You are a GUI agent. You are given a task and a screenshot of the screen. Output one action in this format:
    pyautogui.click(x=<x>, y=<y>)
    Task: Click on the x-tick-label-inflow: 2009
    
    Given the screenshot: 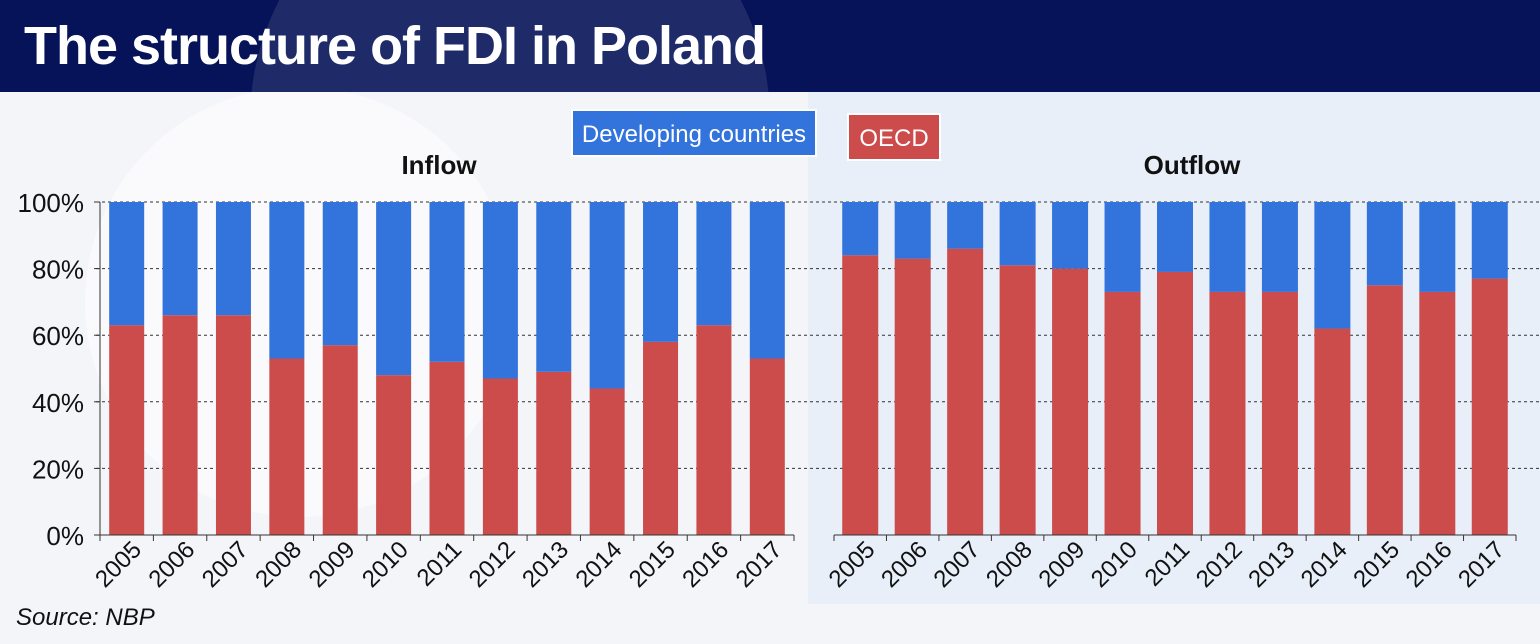 What is the action you would take?
    pyautogui.click(x=332, y=564)
    